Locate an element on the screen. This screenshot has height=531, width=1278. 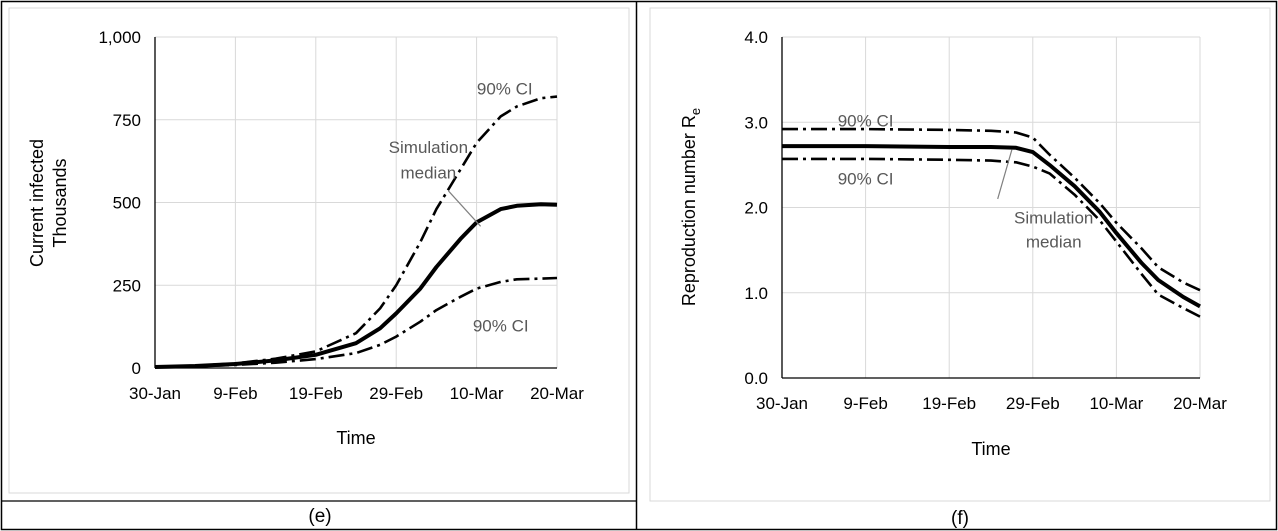
y-tick-label: 1,000 is located at coordinates (119, 37).